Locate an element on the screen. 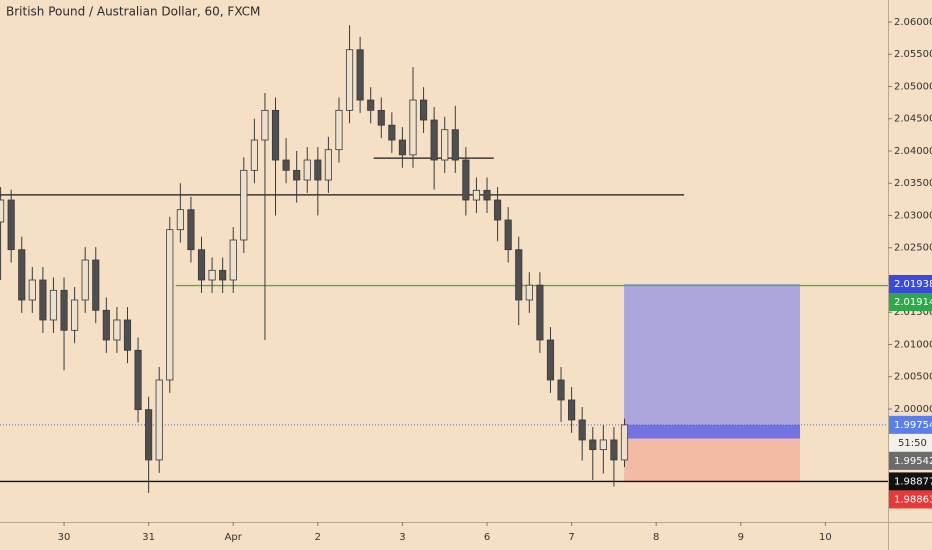  price-tag-label: 1.99754 is located at coordinates (913, 425).